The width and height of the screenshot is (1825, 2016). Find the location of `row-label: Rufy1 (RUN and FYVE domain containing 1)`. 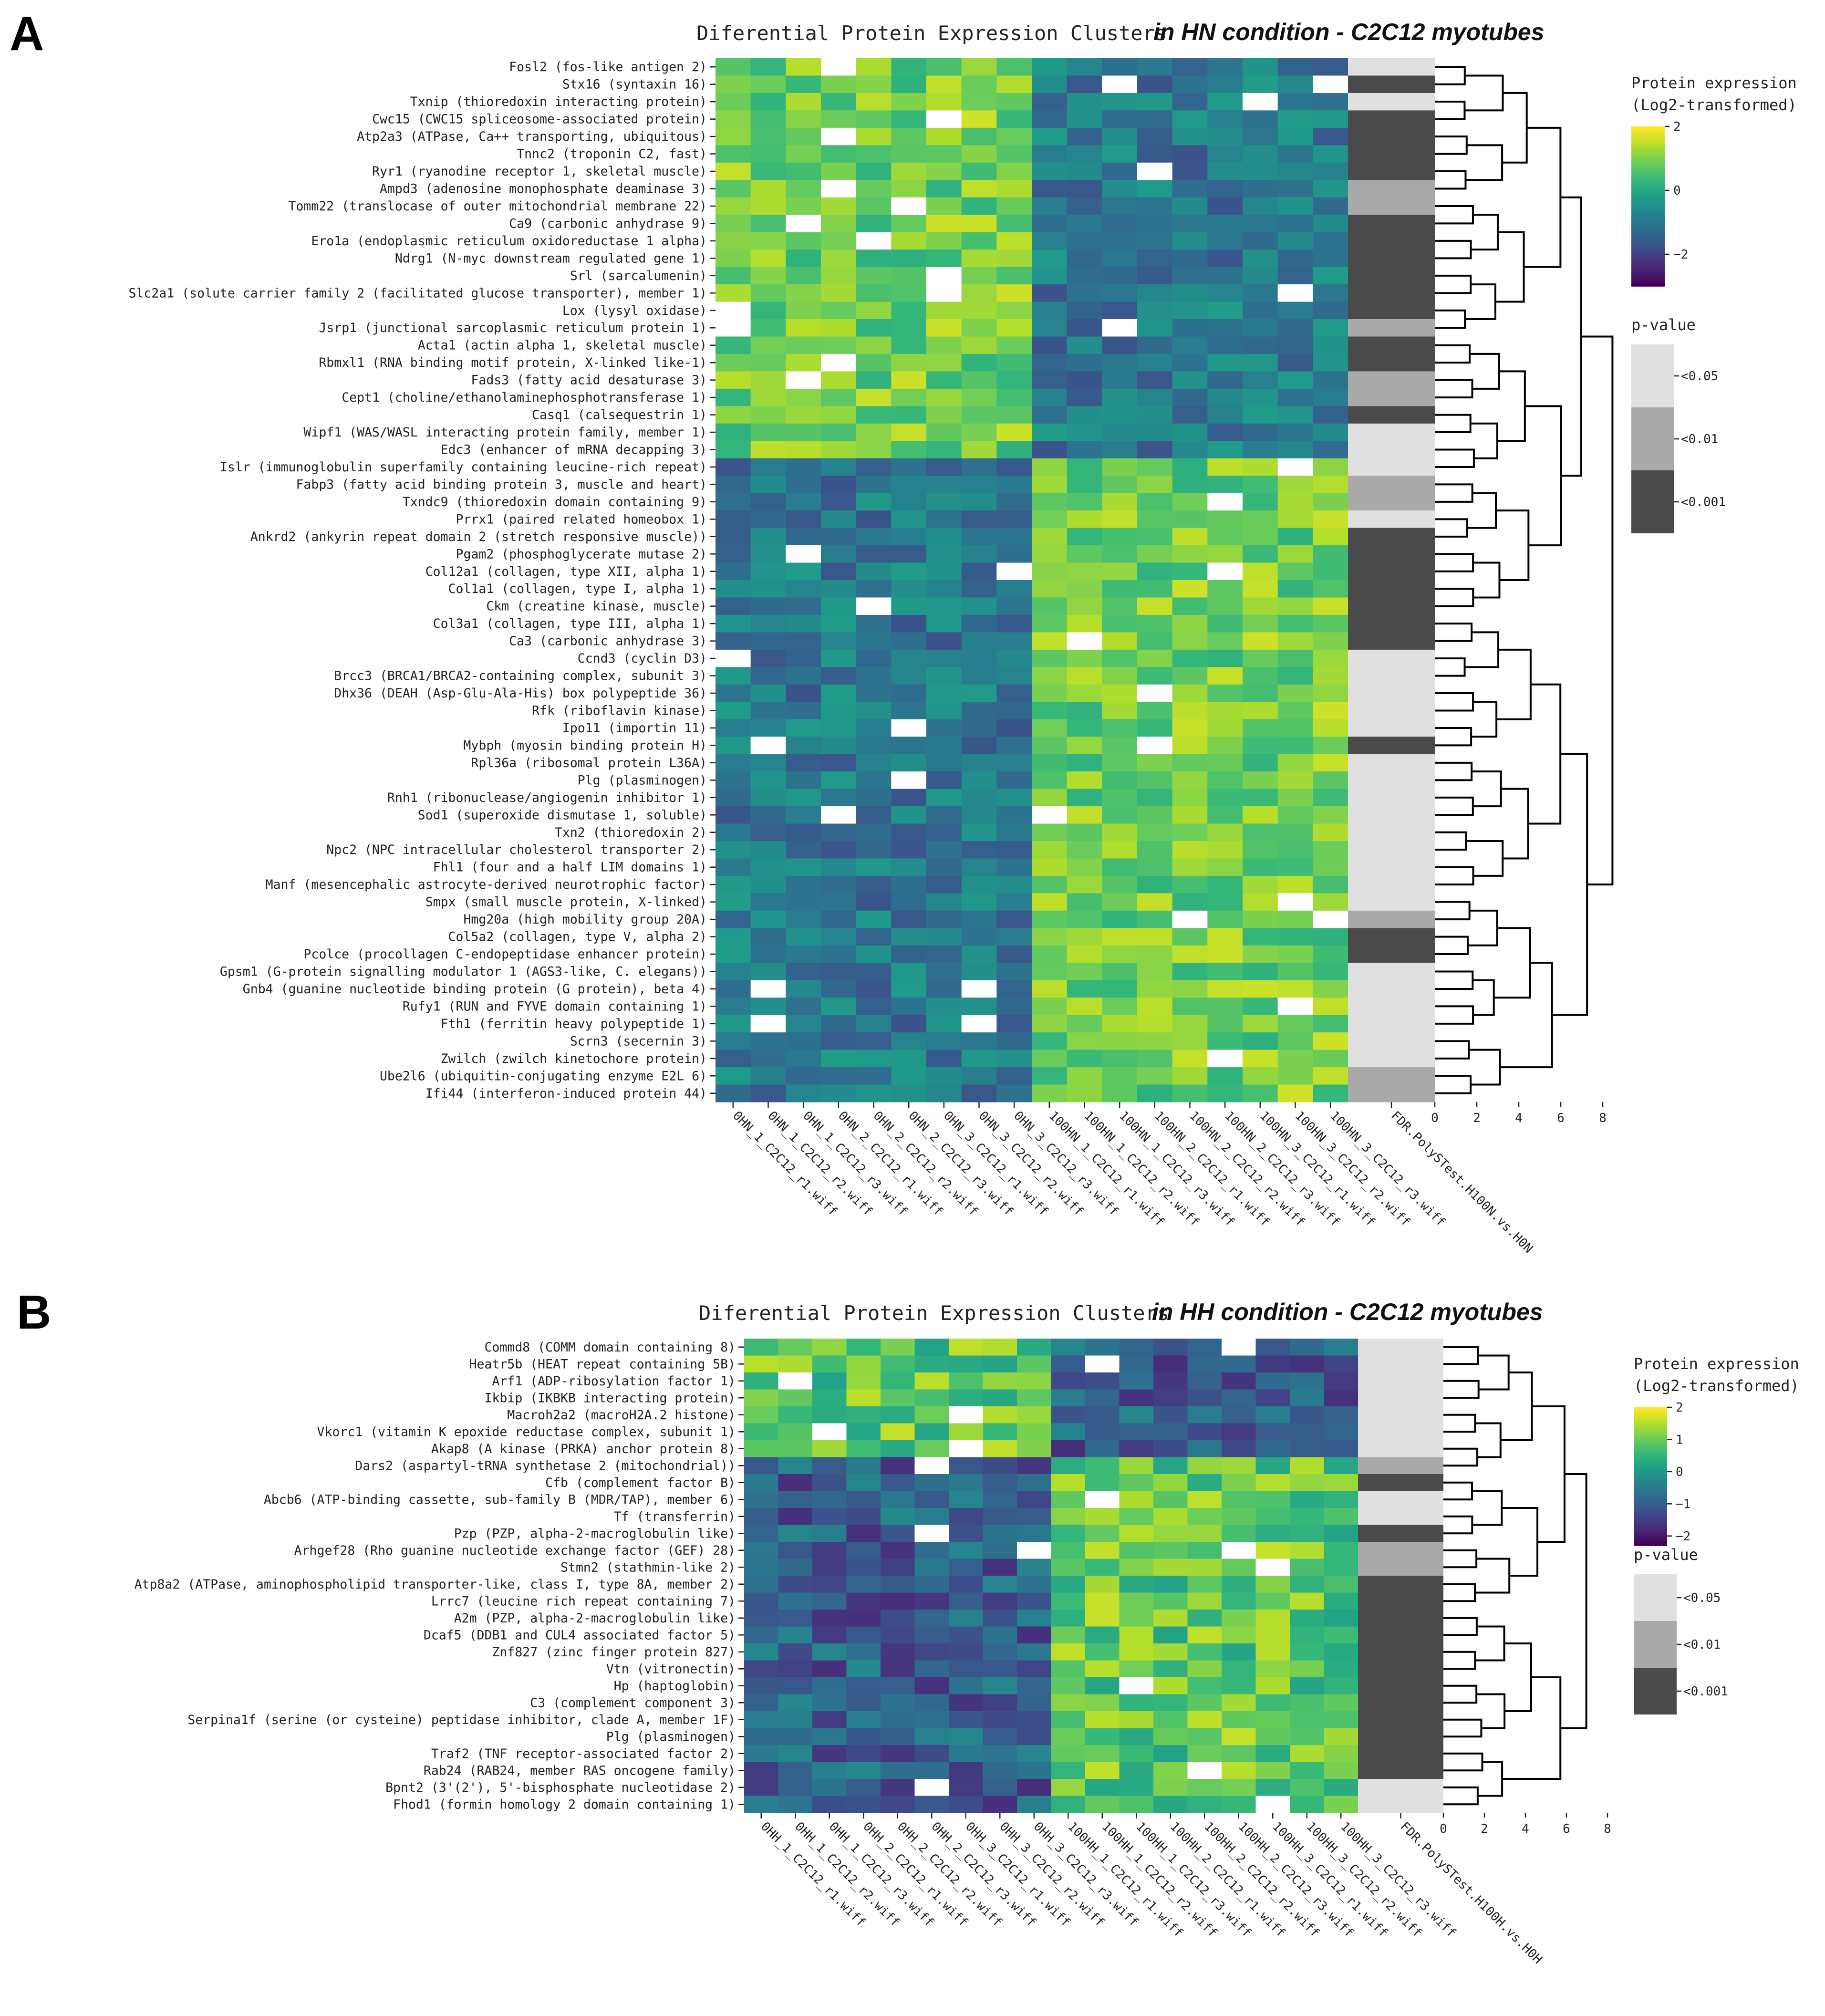

row-label: Rufy1 (RUN and FYVE domain containing 1) is located at coordinates (555, 1006).